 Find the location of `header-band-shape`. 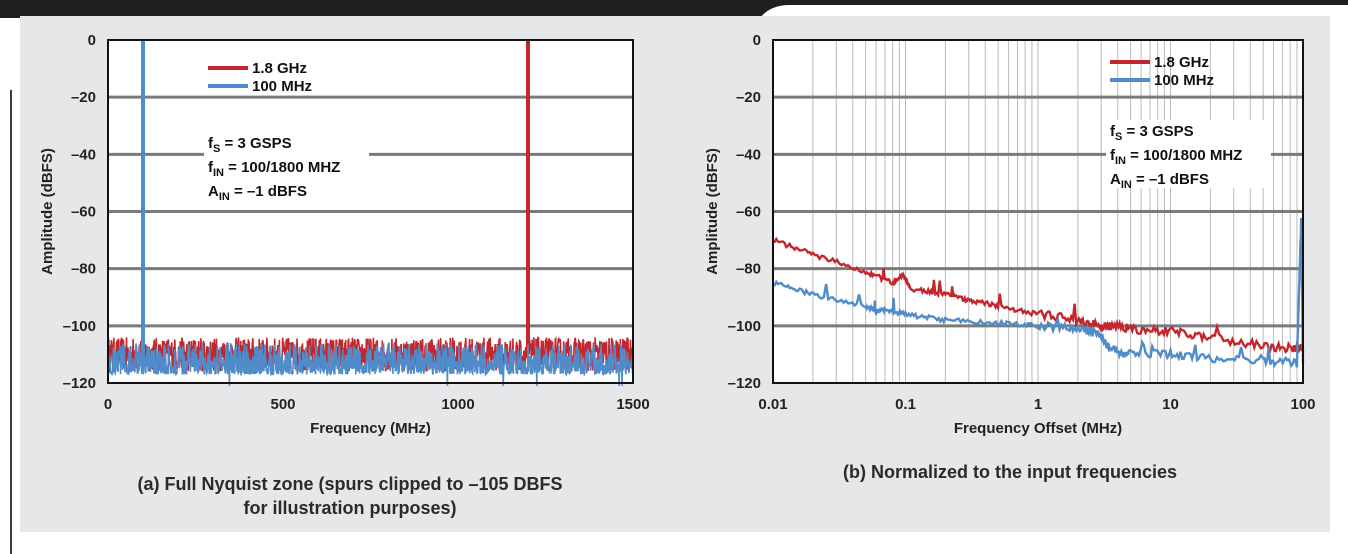

header-band-shape is located at coordinates (674, 9).